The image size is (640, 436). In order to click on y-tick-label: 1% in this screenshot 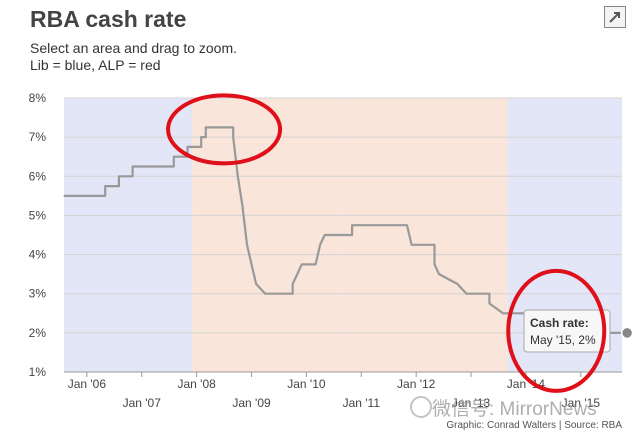, I will do `click(38, 372)`.